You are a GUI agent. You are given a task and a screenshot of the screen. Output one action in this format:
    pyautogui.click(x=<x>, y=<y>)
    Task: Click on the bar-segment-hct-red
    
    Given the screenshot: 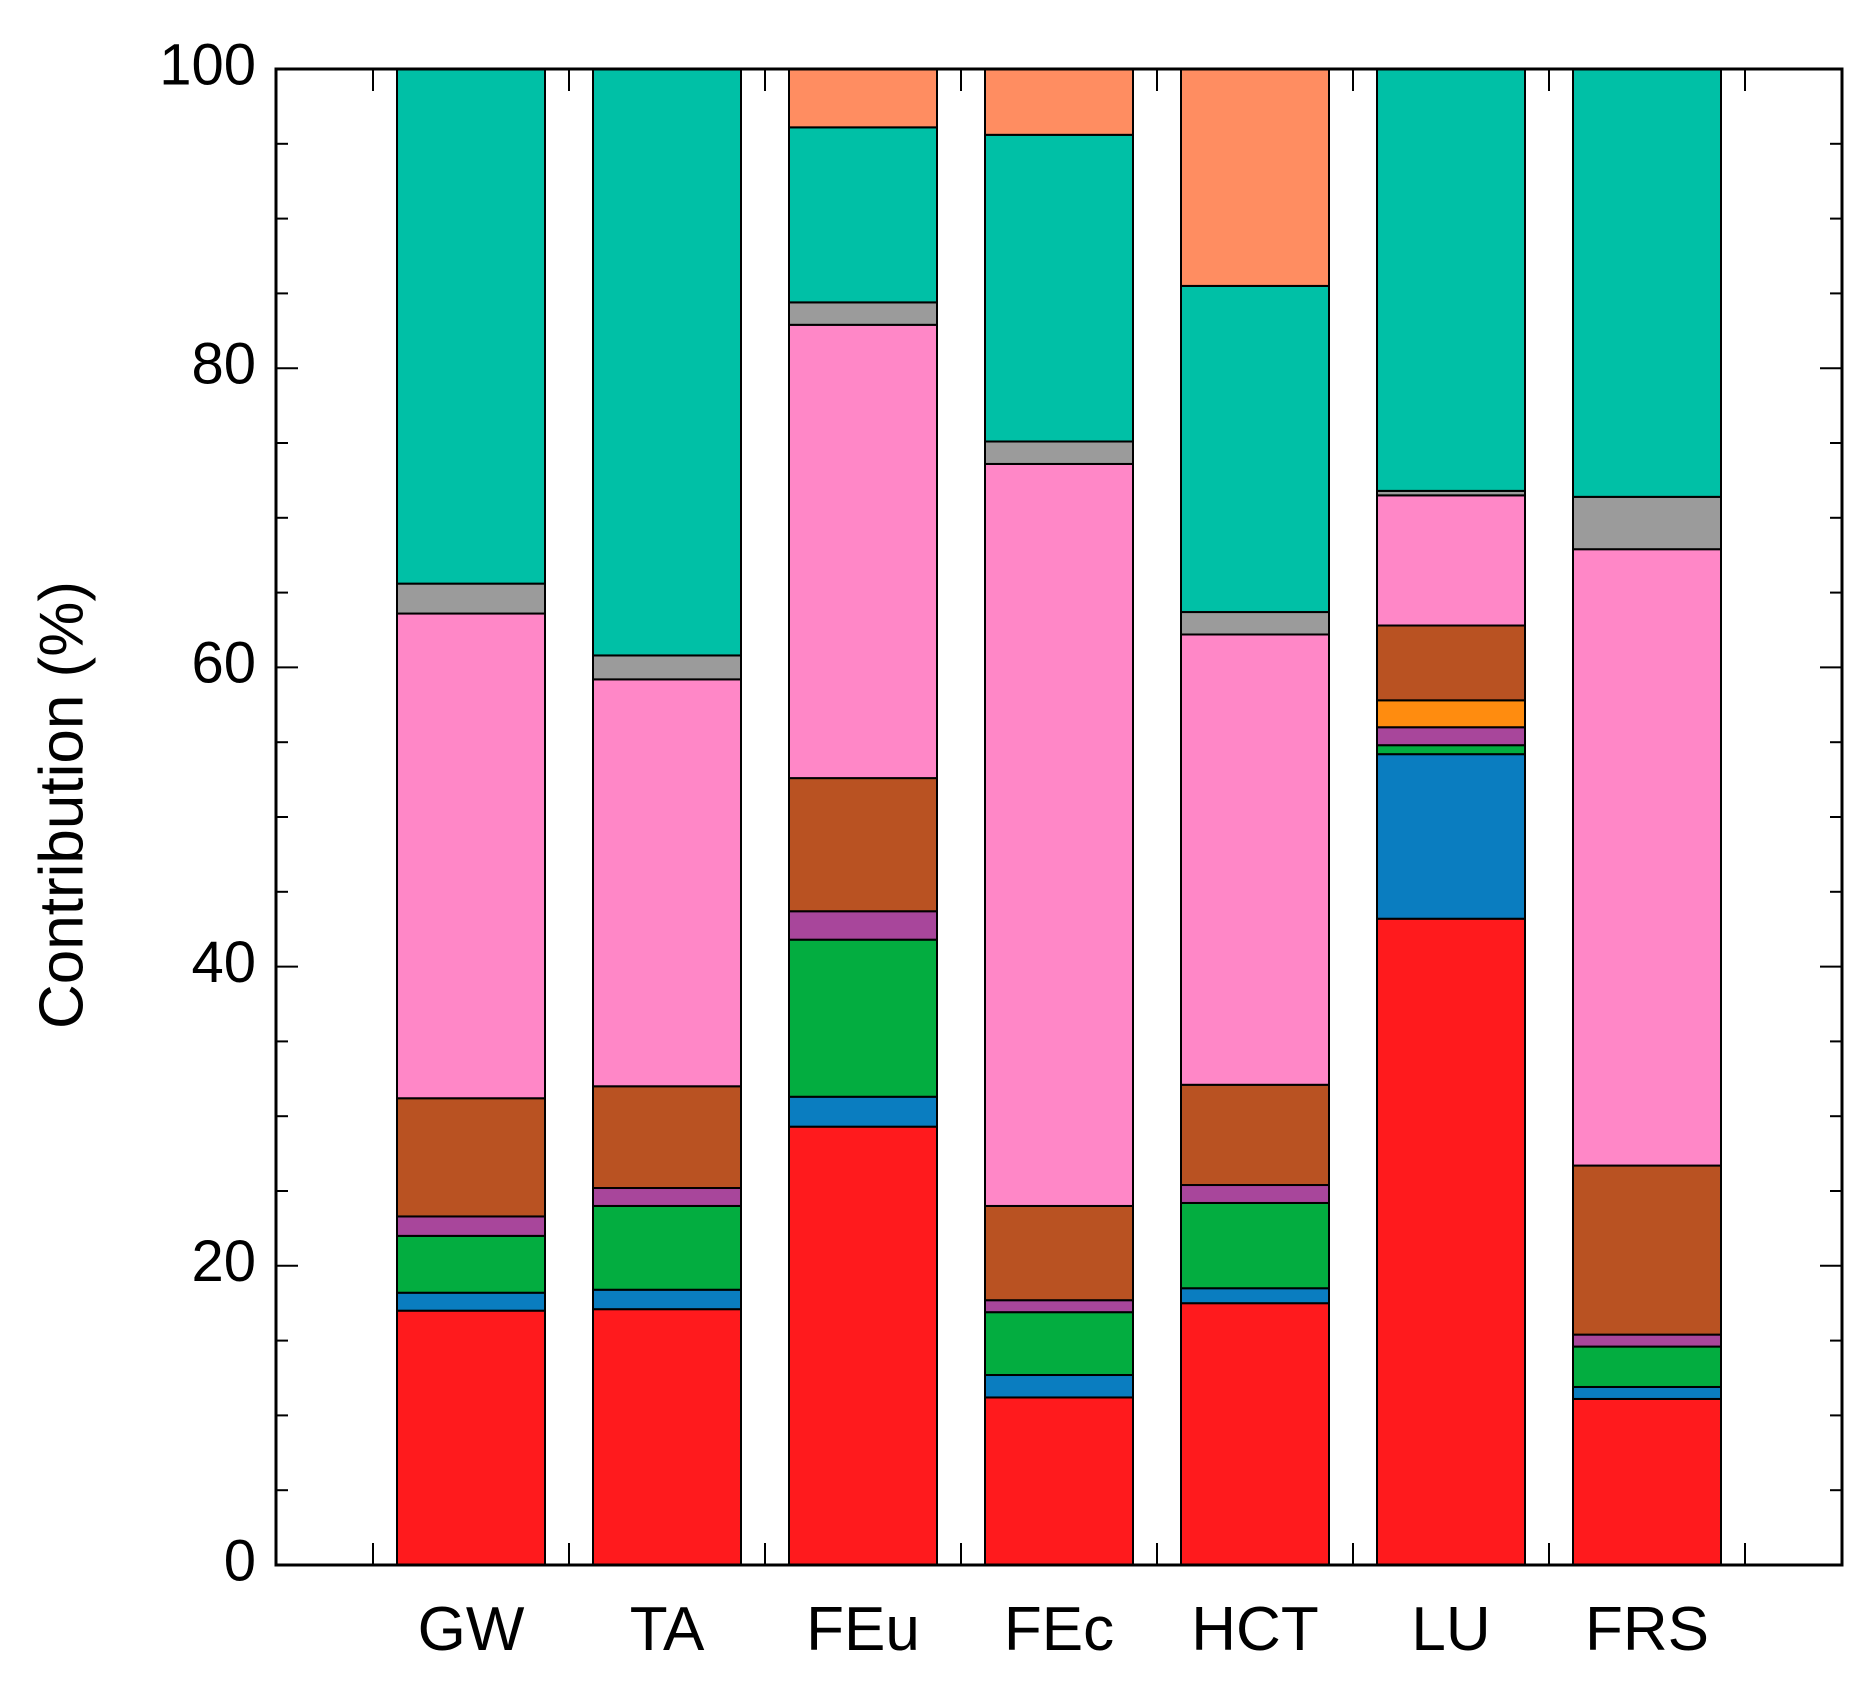 What is the action you would take?
    pyautogui.click(x=1255, y=1434)
    